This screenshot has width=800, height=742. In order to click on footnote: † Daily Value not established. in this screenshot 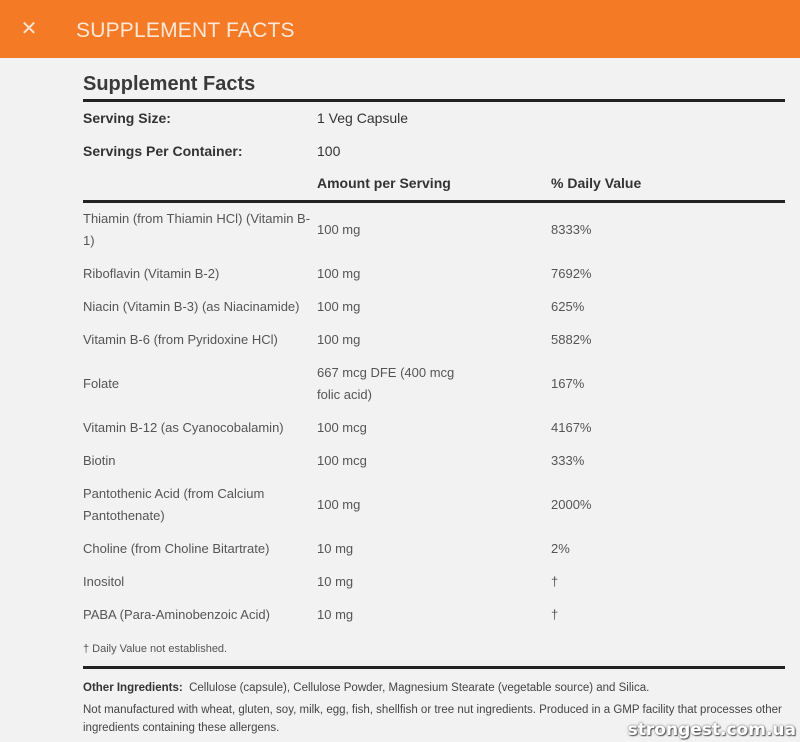, I will do `click(155, 648)`.